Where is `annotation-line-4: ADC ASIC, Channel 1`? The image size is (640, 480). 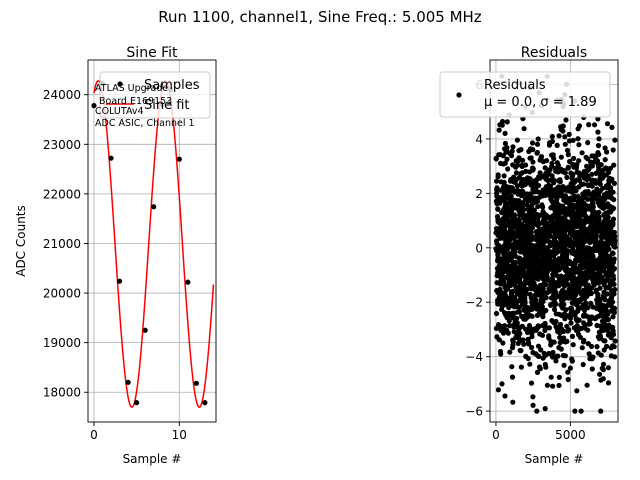 annotation-line-4: ADC ASIC, Channel 1 is located at coordinates (145, 123).